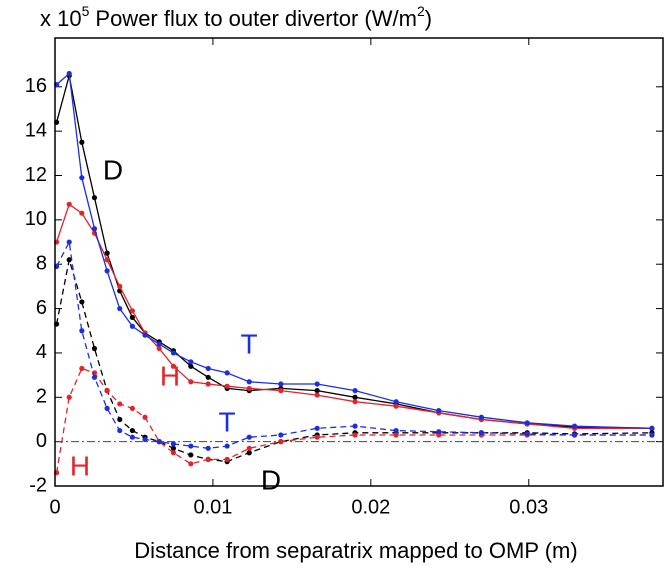 This screenshot has height=574, width=672. I want to click on y-tick-label: 10, so click(36, 219).